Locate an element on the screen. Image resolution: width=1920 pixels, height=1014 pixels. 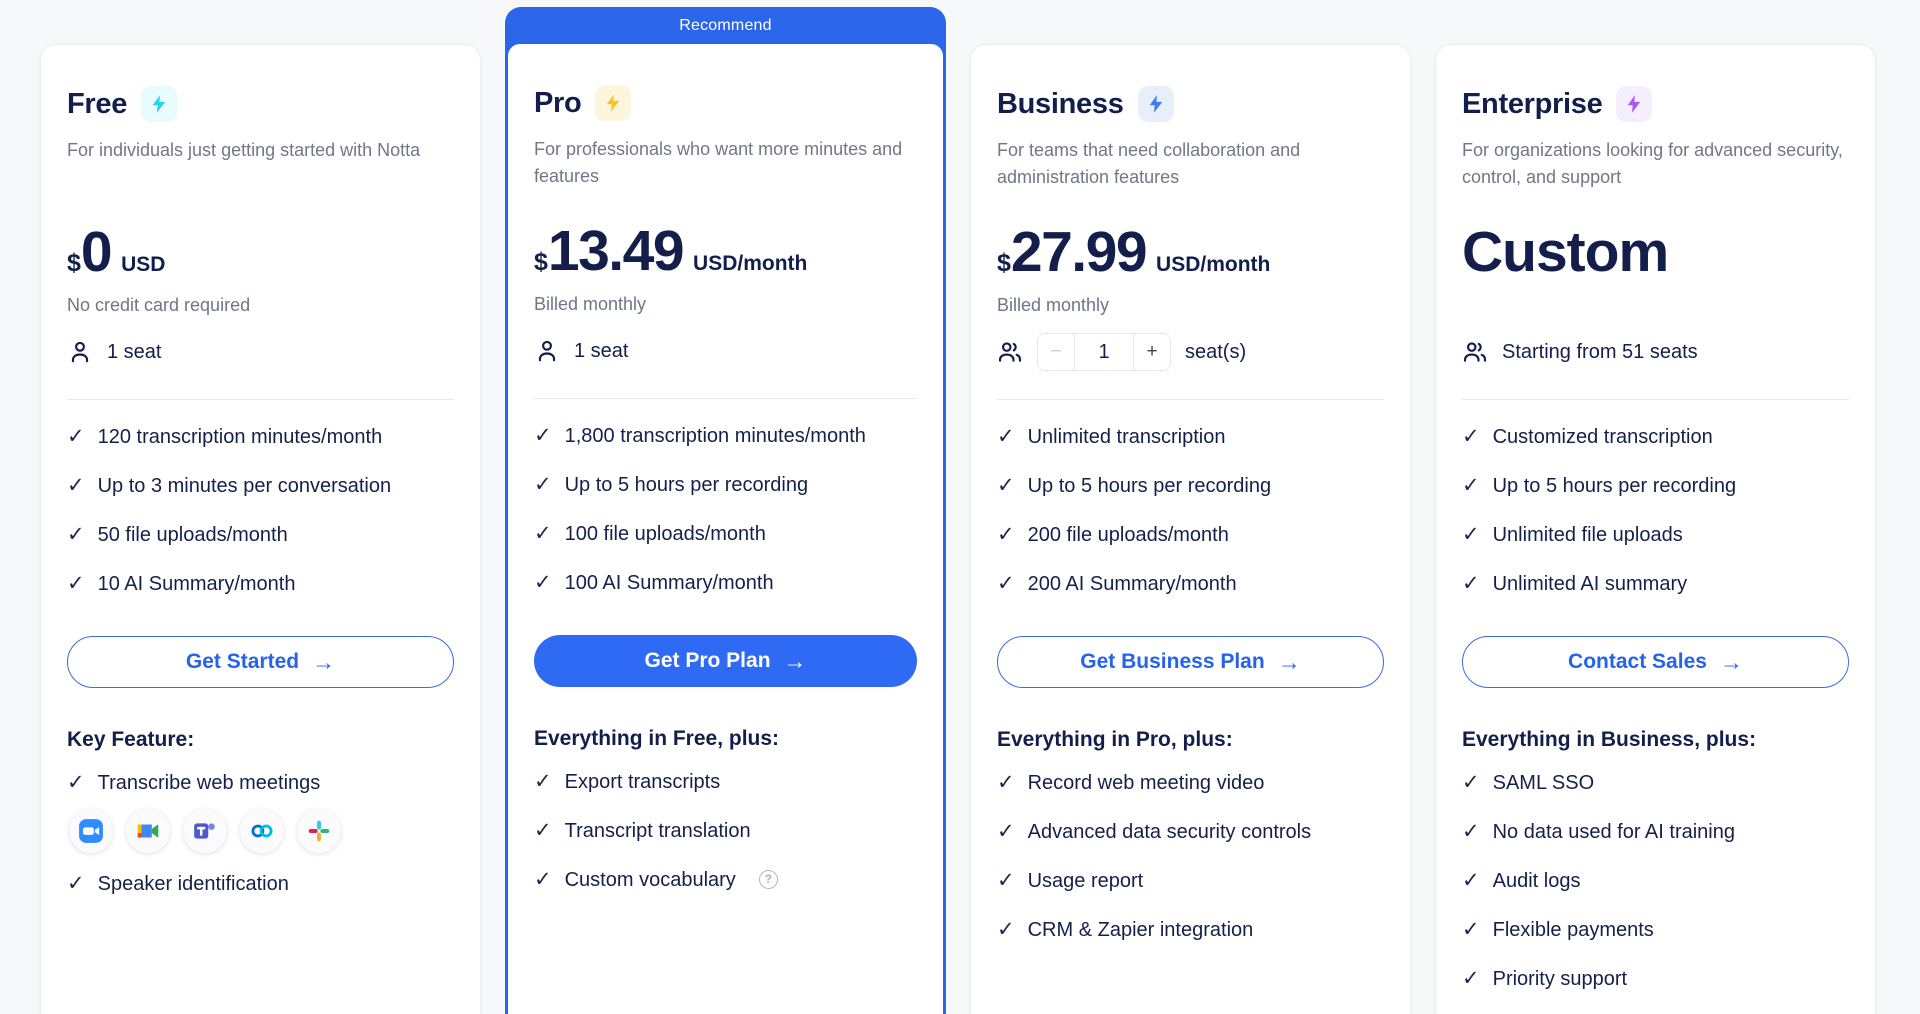
feature-item: ✓ 120 transcription minutes/month is located at coordinates (260, 436).